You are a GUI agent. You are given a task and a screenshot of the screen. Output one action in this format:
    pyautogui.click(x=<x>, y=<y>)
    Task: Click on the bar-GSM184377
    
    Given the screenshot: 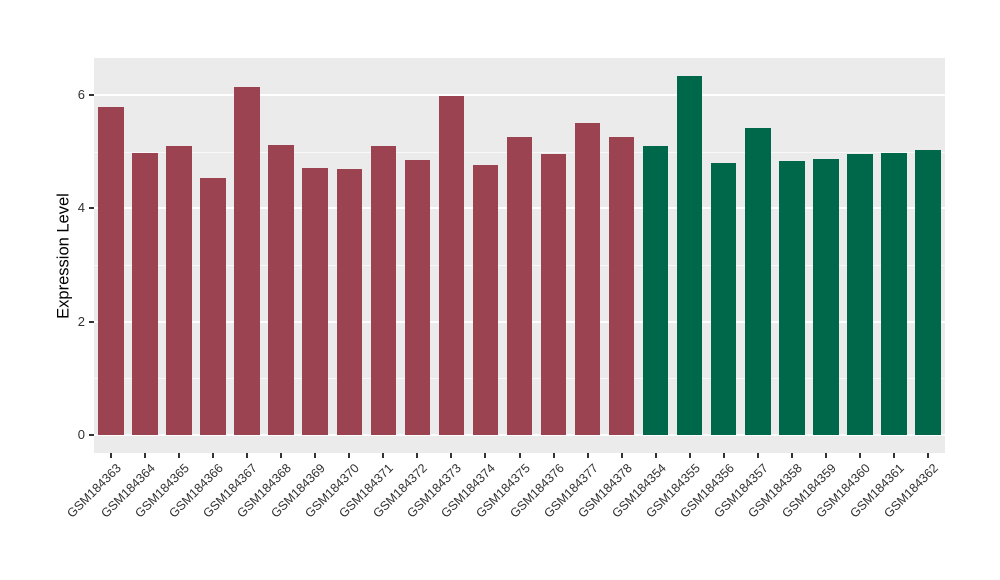 What is the action you would take?
    pyautogui.click(x=587, y=279)
    